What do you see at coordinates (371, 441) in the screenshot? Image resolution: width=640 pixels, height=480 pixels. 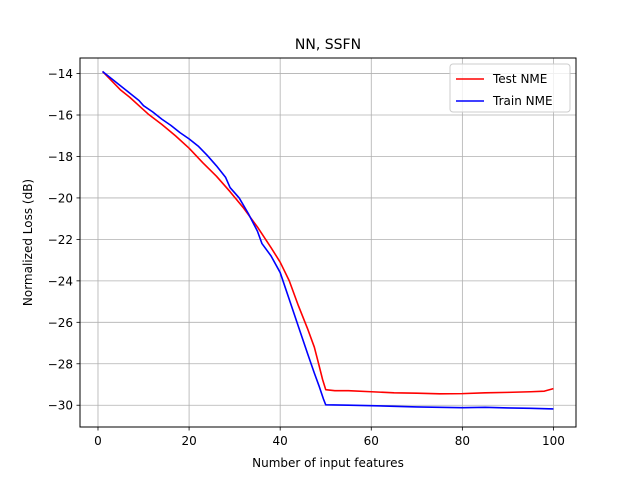 I see `x-tick-label: 60` at bounding box center [371, 441].